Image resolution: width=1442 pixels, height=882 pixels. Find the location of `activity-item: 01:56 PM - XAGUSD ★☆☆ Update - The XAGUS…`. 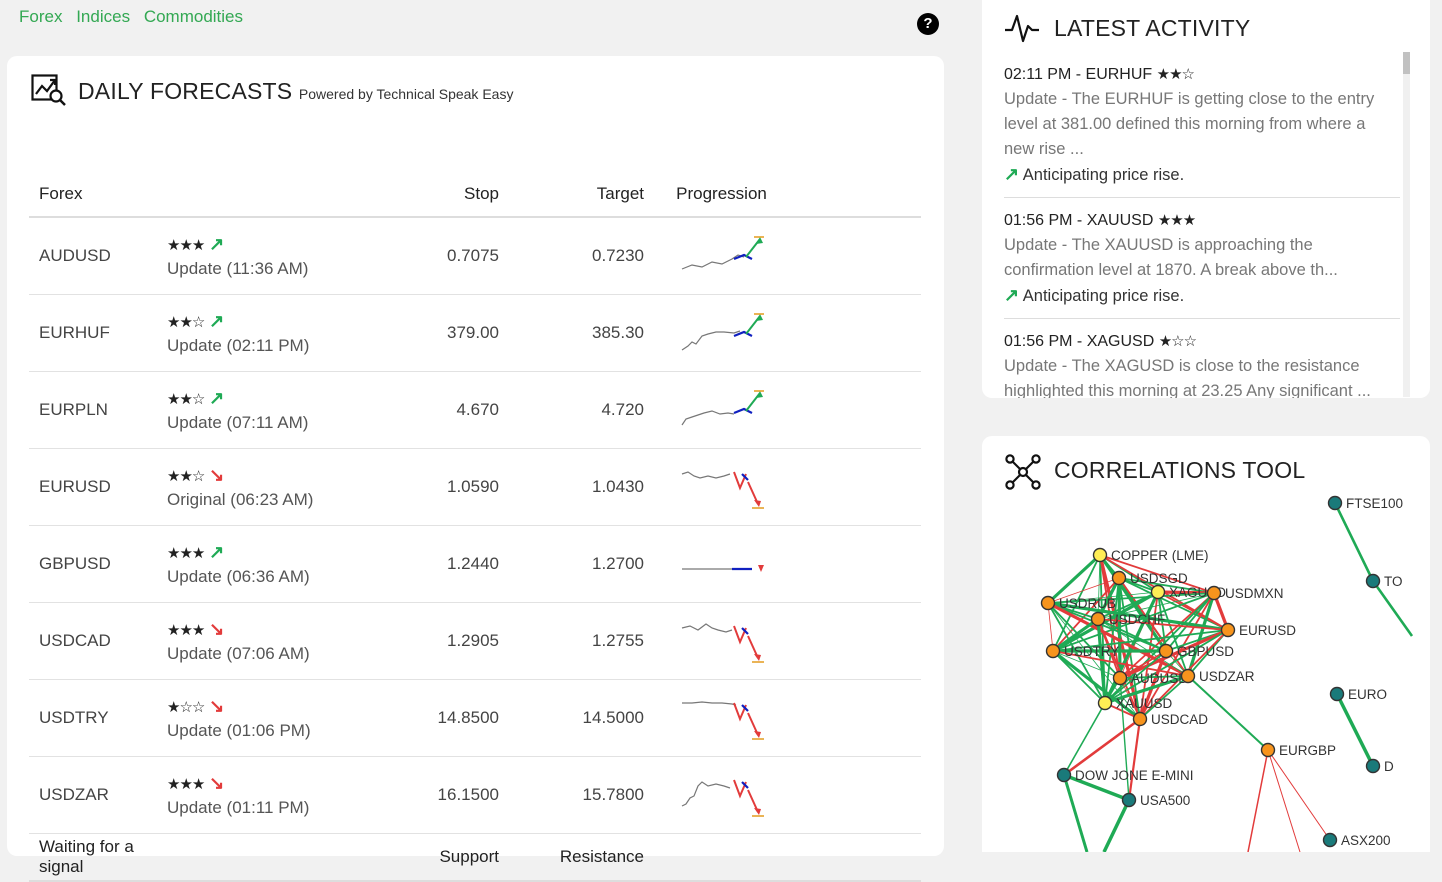

activity-item: 01:56 PM - XAGUSD ★☆☆ Update - The XAGUS… is located at coordinates (1202, 364).